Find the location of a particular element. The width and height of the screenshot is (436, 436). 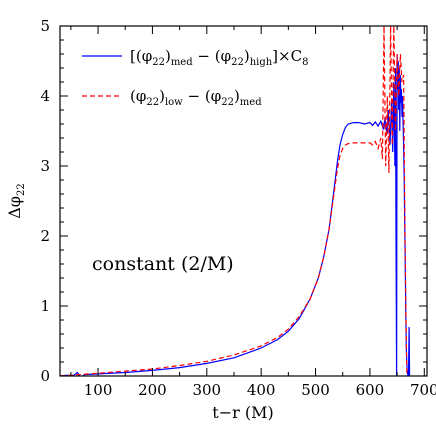

legend-label-1: [(φ22)med − (φ22)high]×C8 is located at coordinates (219, 57).